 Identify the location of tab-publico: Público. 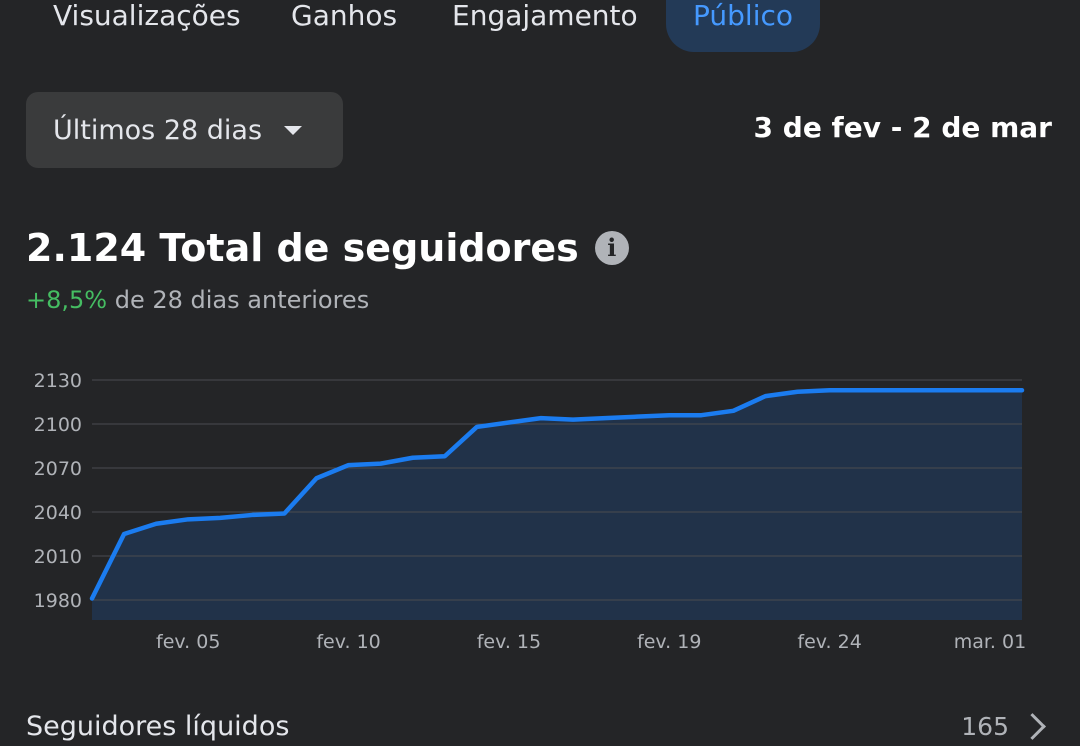
(743, 26).